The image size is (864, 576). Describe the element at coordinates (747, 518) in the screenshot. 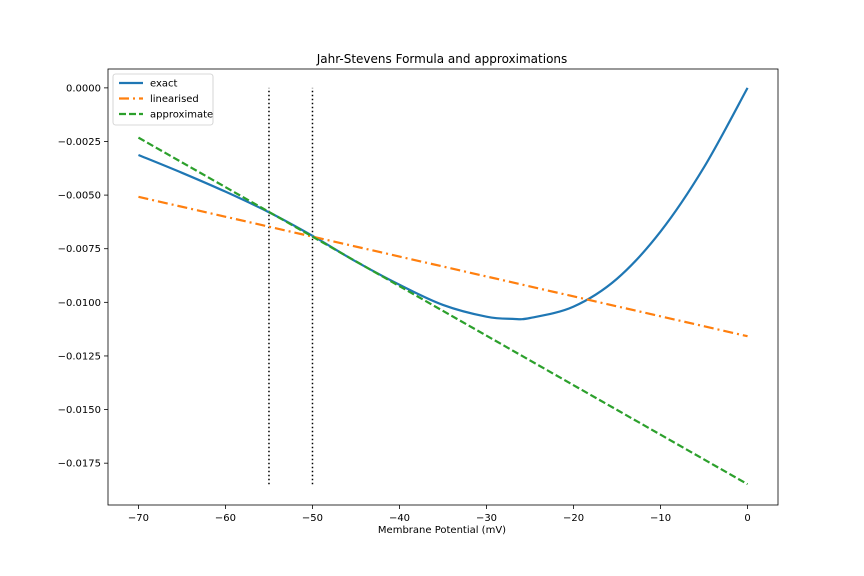

I see `x-tick-label: 0` at that location.